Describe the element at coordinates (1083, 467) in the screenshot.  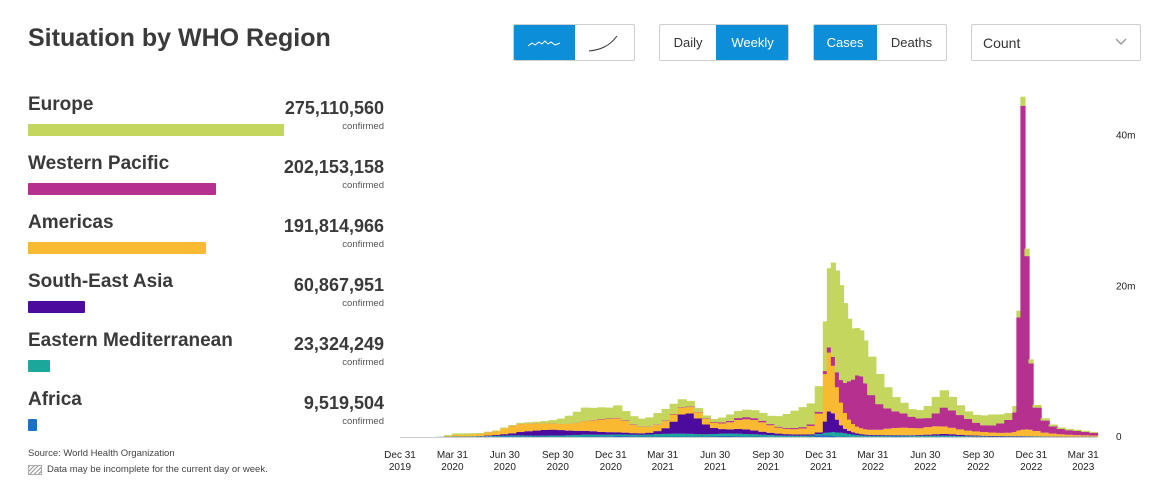
I see `x-tick-year: 2023` at that location.